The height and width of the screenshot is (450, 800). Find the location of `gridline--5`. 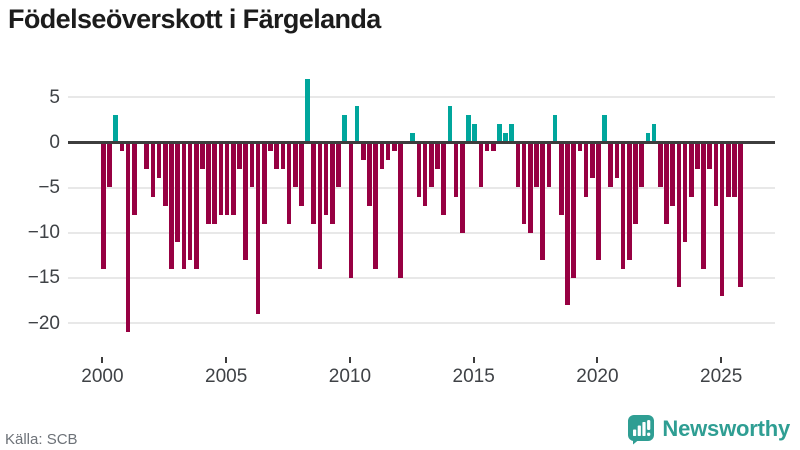

gridline--5 is located at coordinates (421, 187).